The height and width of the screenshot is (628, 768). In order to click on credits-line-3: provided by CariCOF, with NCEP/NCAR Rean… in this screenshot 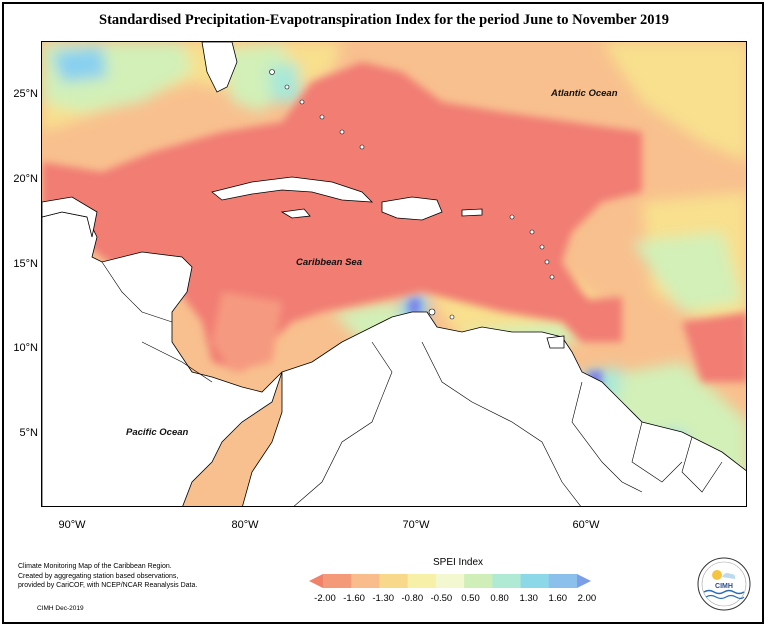, I will do `click(108, 585)`.